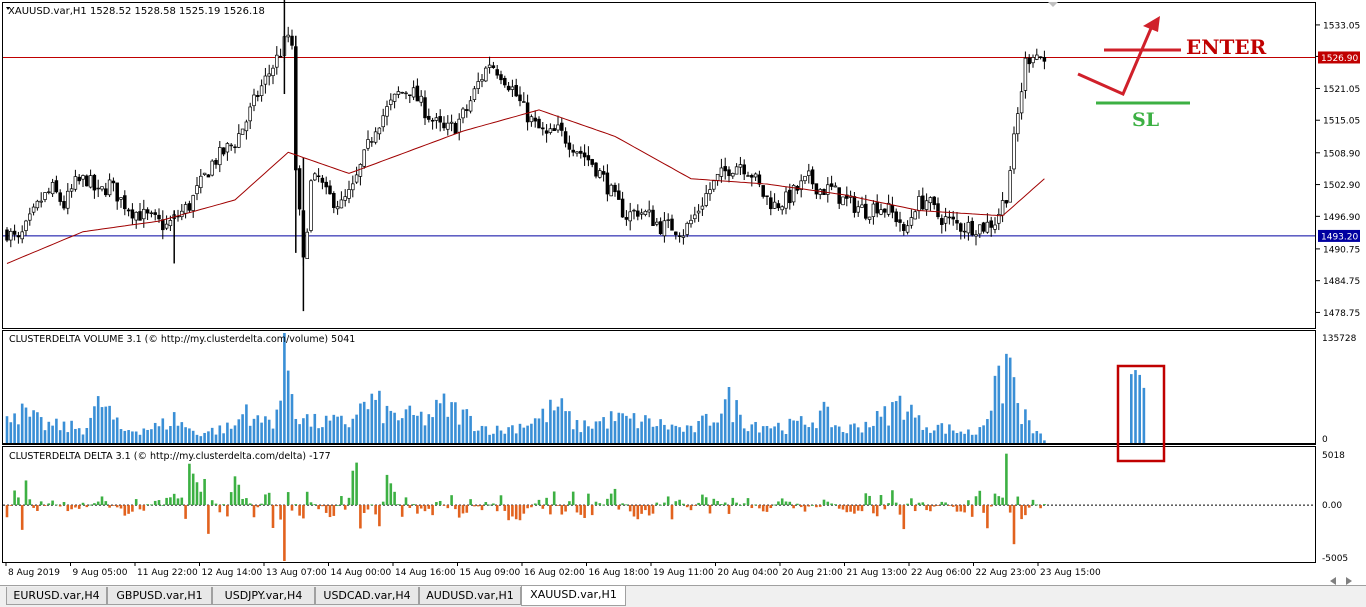  What do you see at coordinates (1053, 4) in the screenshot?
I see `shift-marker-icon` at bounding box center [1053, 4].